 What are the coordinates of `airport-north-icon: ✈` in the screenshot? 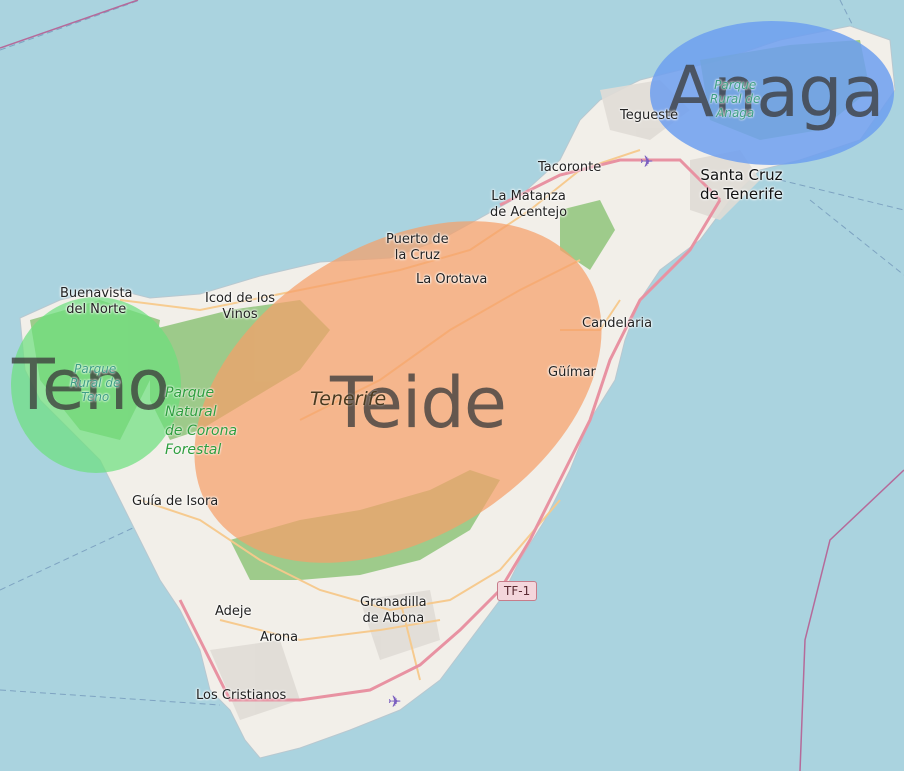 It's located at (647, 161).